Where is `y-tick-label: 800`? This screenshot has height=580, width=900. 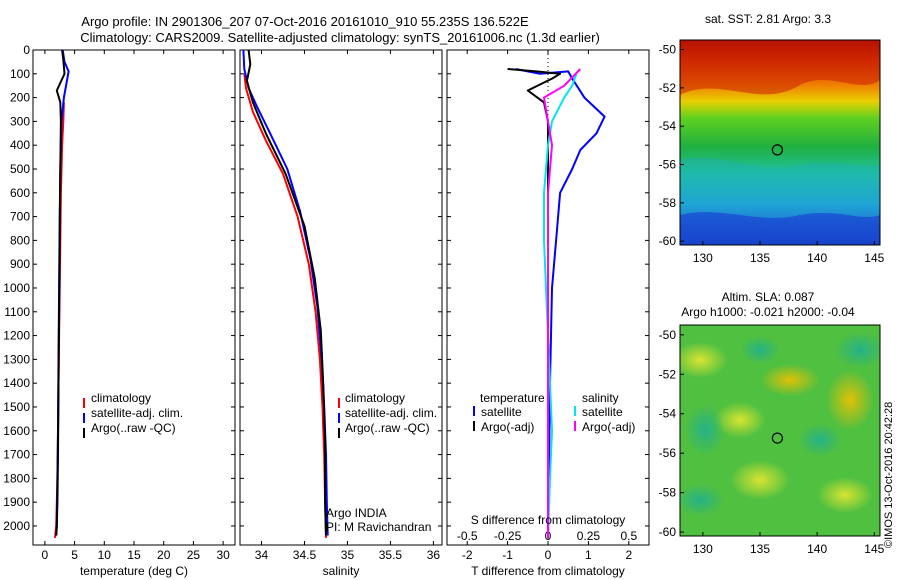
y-tick-label: 800 is located at coordinates (20, 240).